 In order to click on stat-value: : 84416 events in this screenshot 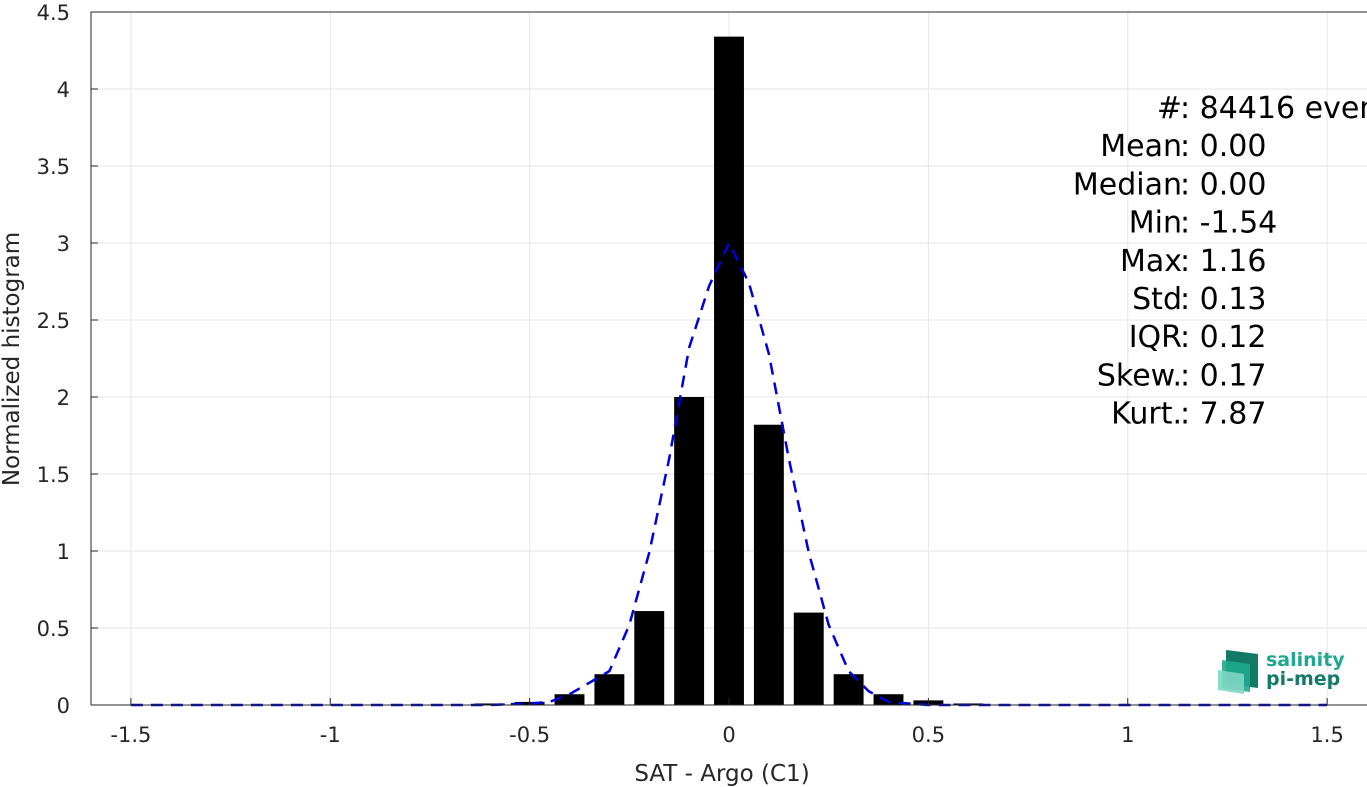, I will do `click(1273, 108)`.